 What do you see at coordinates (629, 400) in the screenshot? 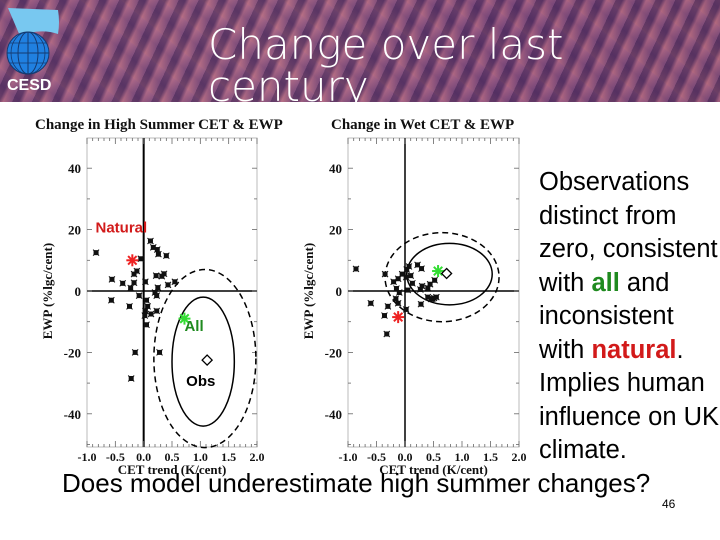
I see `conclusion-text-part3: . Implies human influence on UK climate.` at bounding box center [629, 400].